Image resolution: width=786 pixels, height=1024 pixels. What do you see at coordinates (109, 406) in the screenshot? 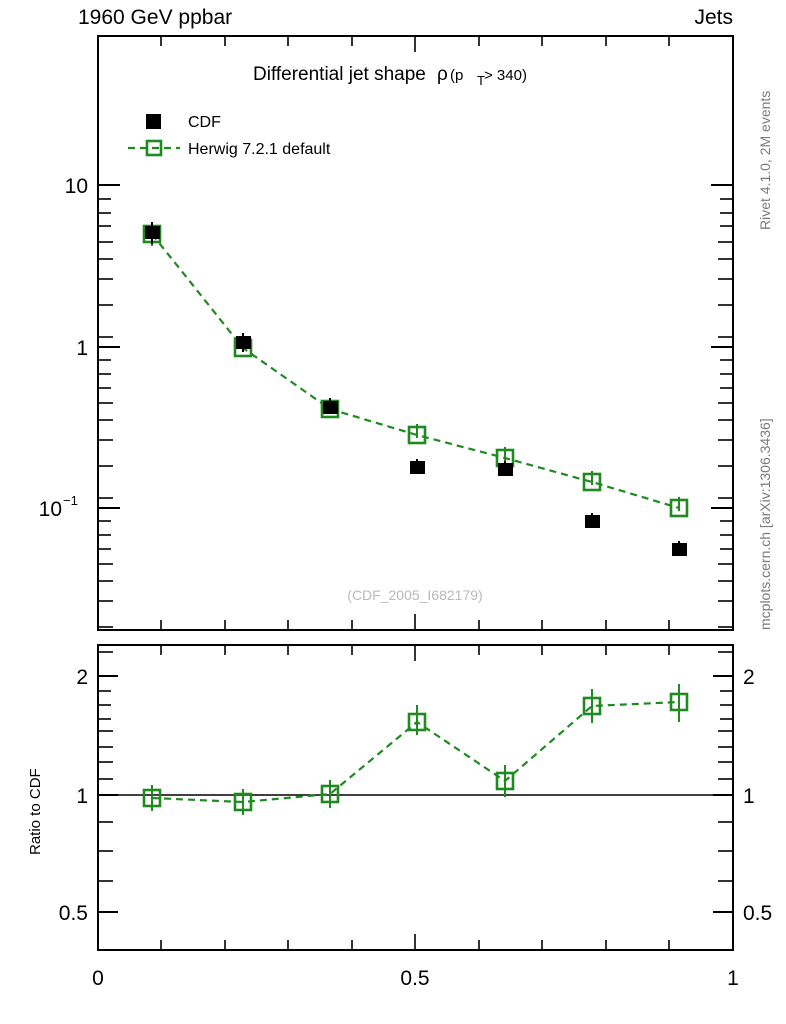
I see `main-panel-y-ticks-left` at bounding box center [109, 406].